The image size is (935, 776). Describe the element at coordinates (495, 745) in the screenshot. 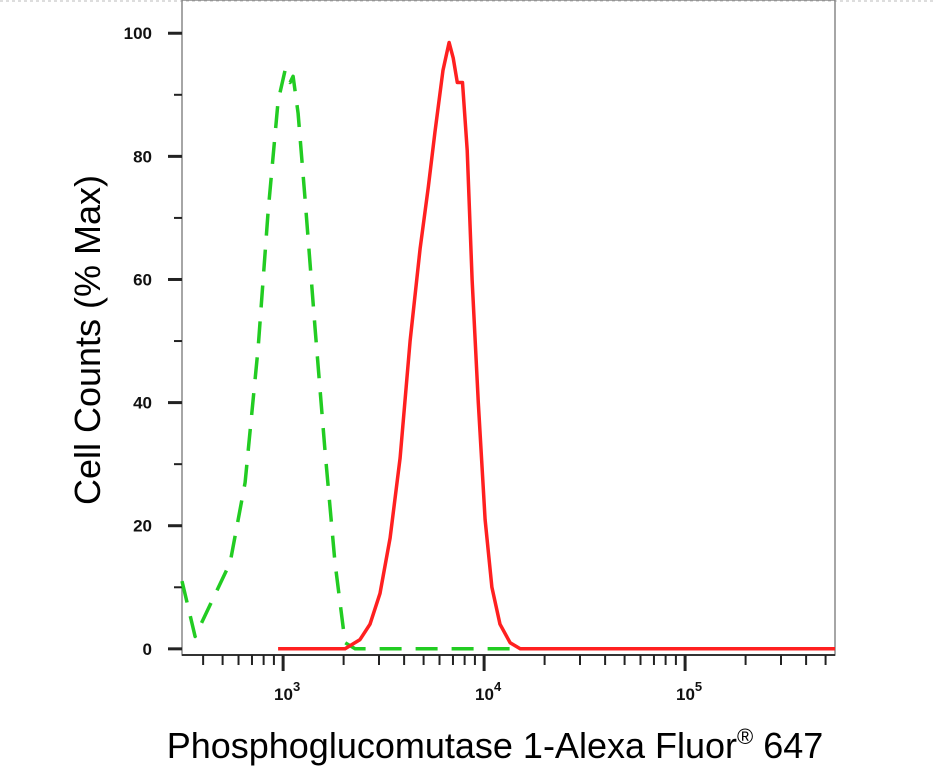

I see `x-axis-label: Phosphoglucomutase 1-Alexa Fluor® 647` at that location.